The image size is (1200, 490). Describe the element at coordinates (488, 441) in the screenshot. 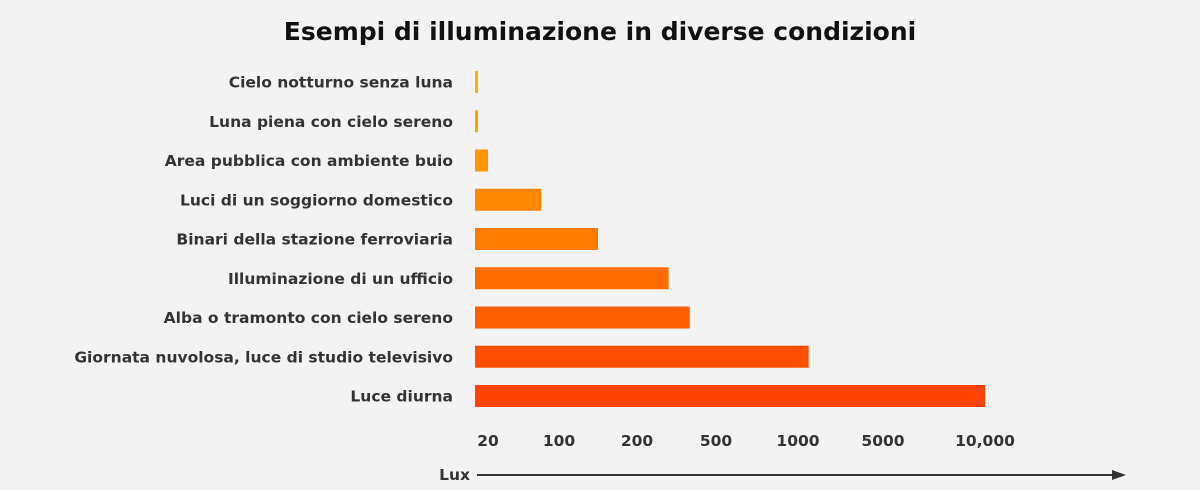

I see `x-tick-label: 20` at that location.